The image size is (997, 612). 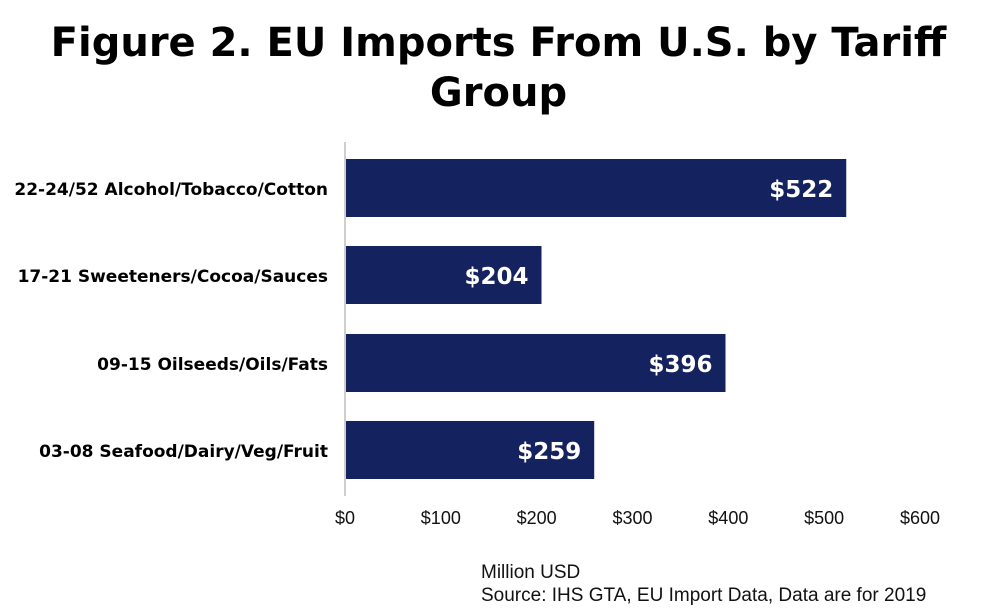 I want to click on x-tick-label: $400, so click(x=728, y=518).